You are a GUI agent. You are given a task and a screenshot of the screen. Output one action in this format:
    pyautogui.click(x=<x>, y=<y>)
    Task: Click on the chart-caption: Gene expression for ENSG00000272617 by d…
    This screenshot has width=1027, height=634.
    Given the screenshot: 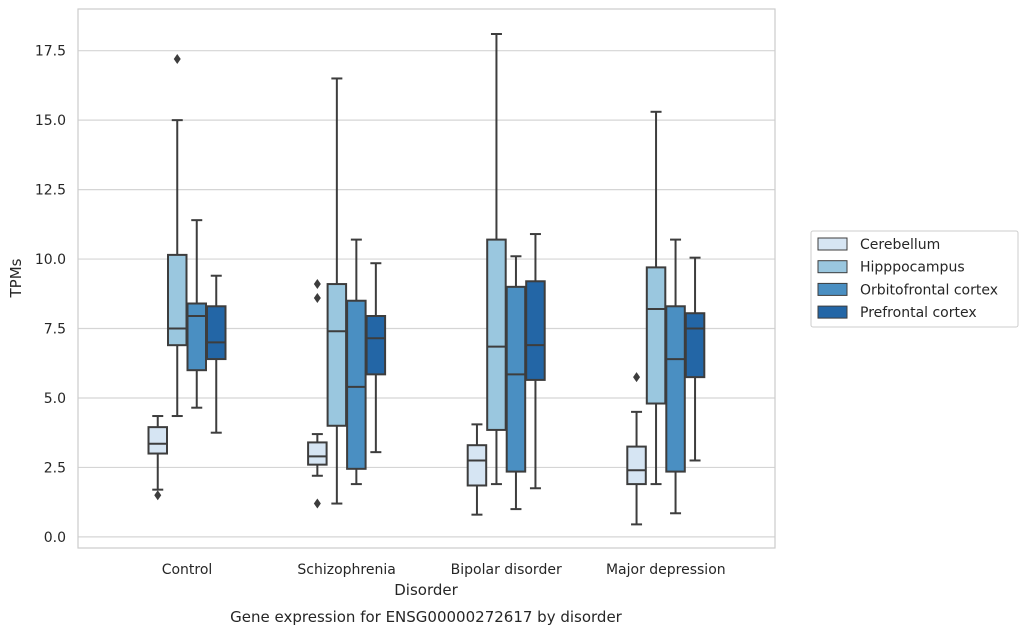 What is the action you would take?
    pyautogui.click(x=426, y=617)
    